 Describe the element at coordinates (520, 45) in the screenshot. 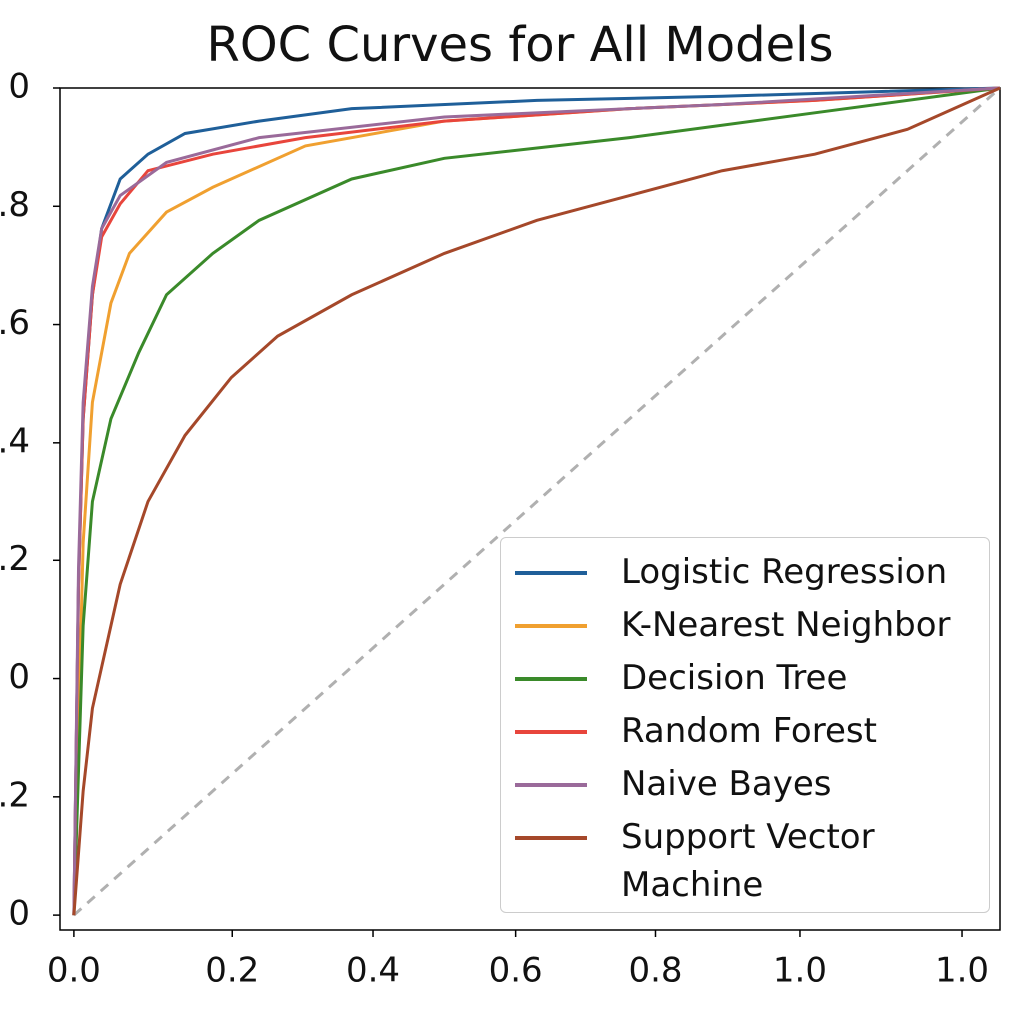

I see `chart-title: ROC Curves for All Models` at that location.